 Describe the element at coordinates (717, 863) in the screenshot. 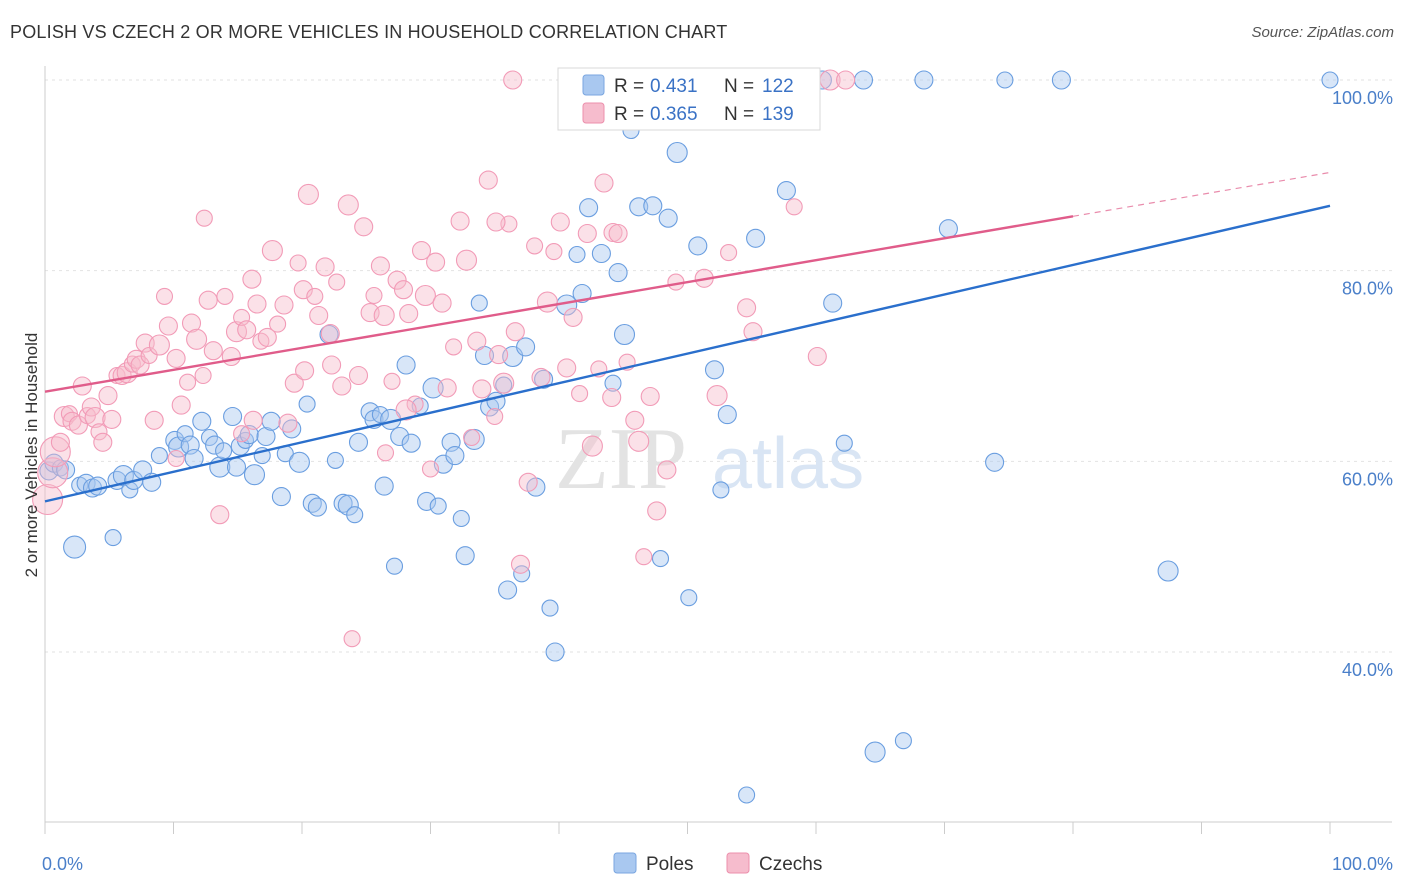

I see `bottom-legend: Poles Czechs` at that location.